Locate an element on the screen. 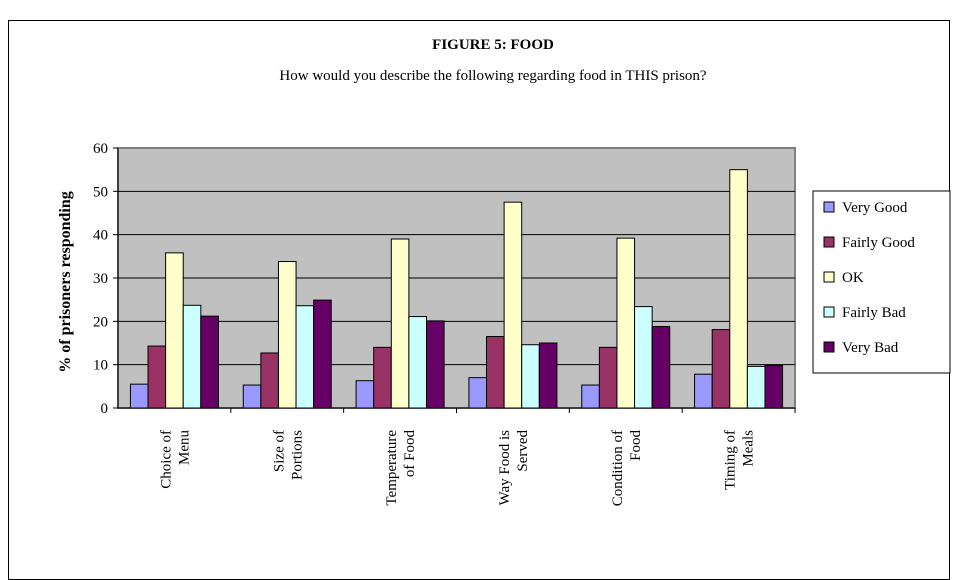 This screenshot has height=580, width=960. y-tick-label: 40 is located at coordinates (100, 236).